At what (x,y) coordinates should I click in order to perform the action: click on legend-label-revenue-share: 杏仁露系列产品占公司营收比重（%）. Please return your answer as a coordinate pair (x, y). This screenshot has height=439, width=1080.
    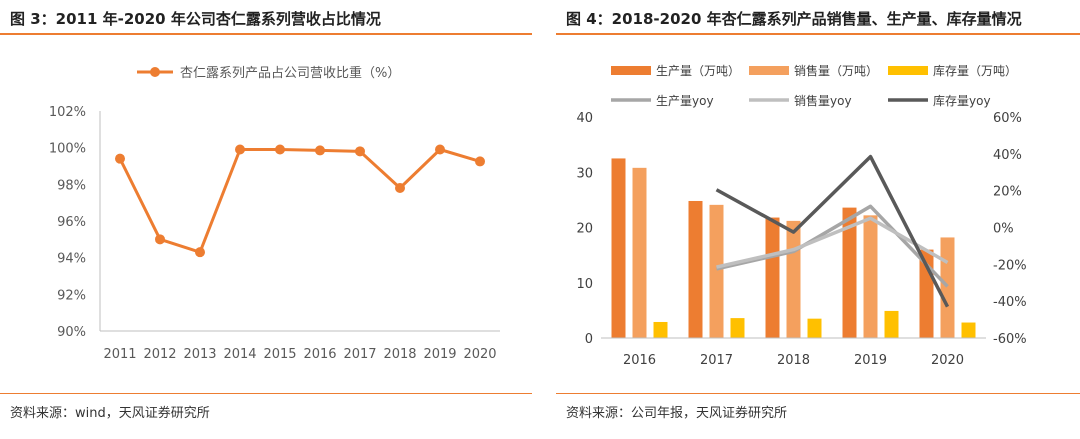
    Looking at the image, I should click on (290, 73).